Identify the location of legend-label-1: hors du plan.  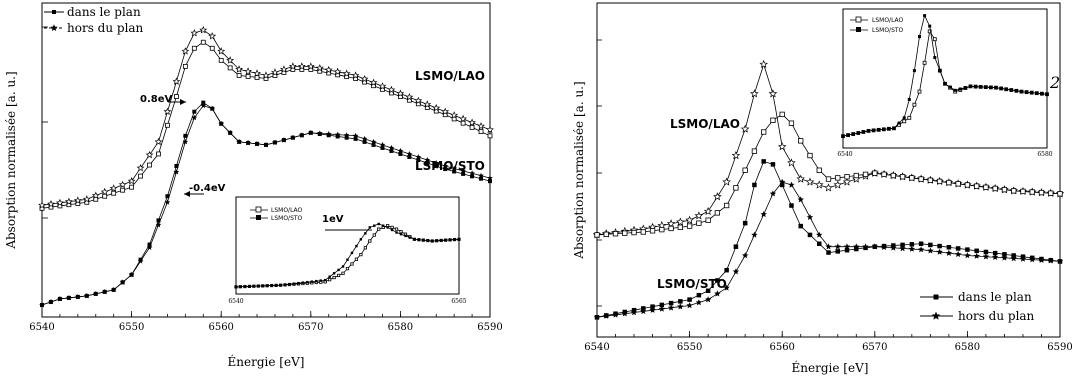
(996, 316).